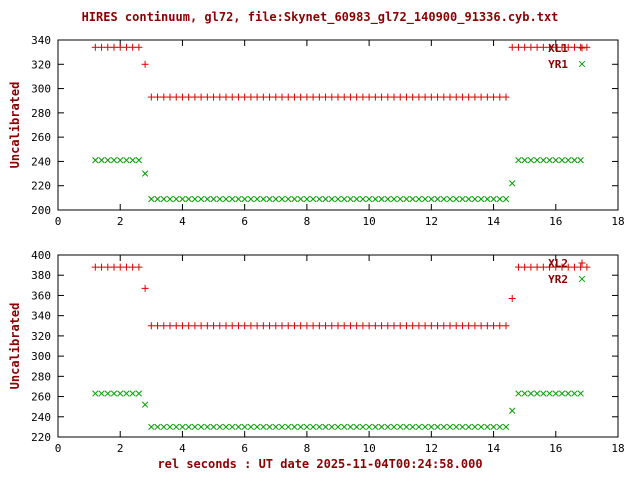 This screenshot has width=640, height=480. I want to click on legend-marker-YR2, so click(582, 279).